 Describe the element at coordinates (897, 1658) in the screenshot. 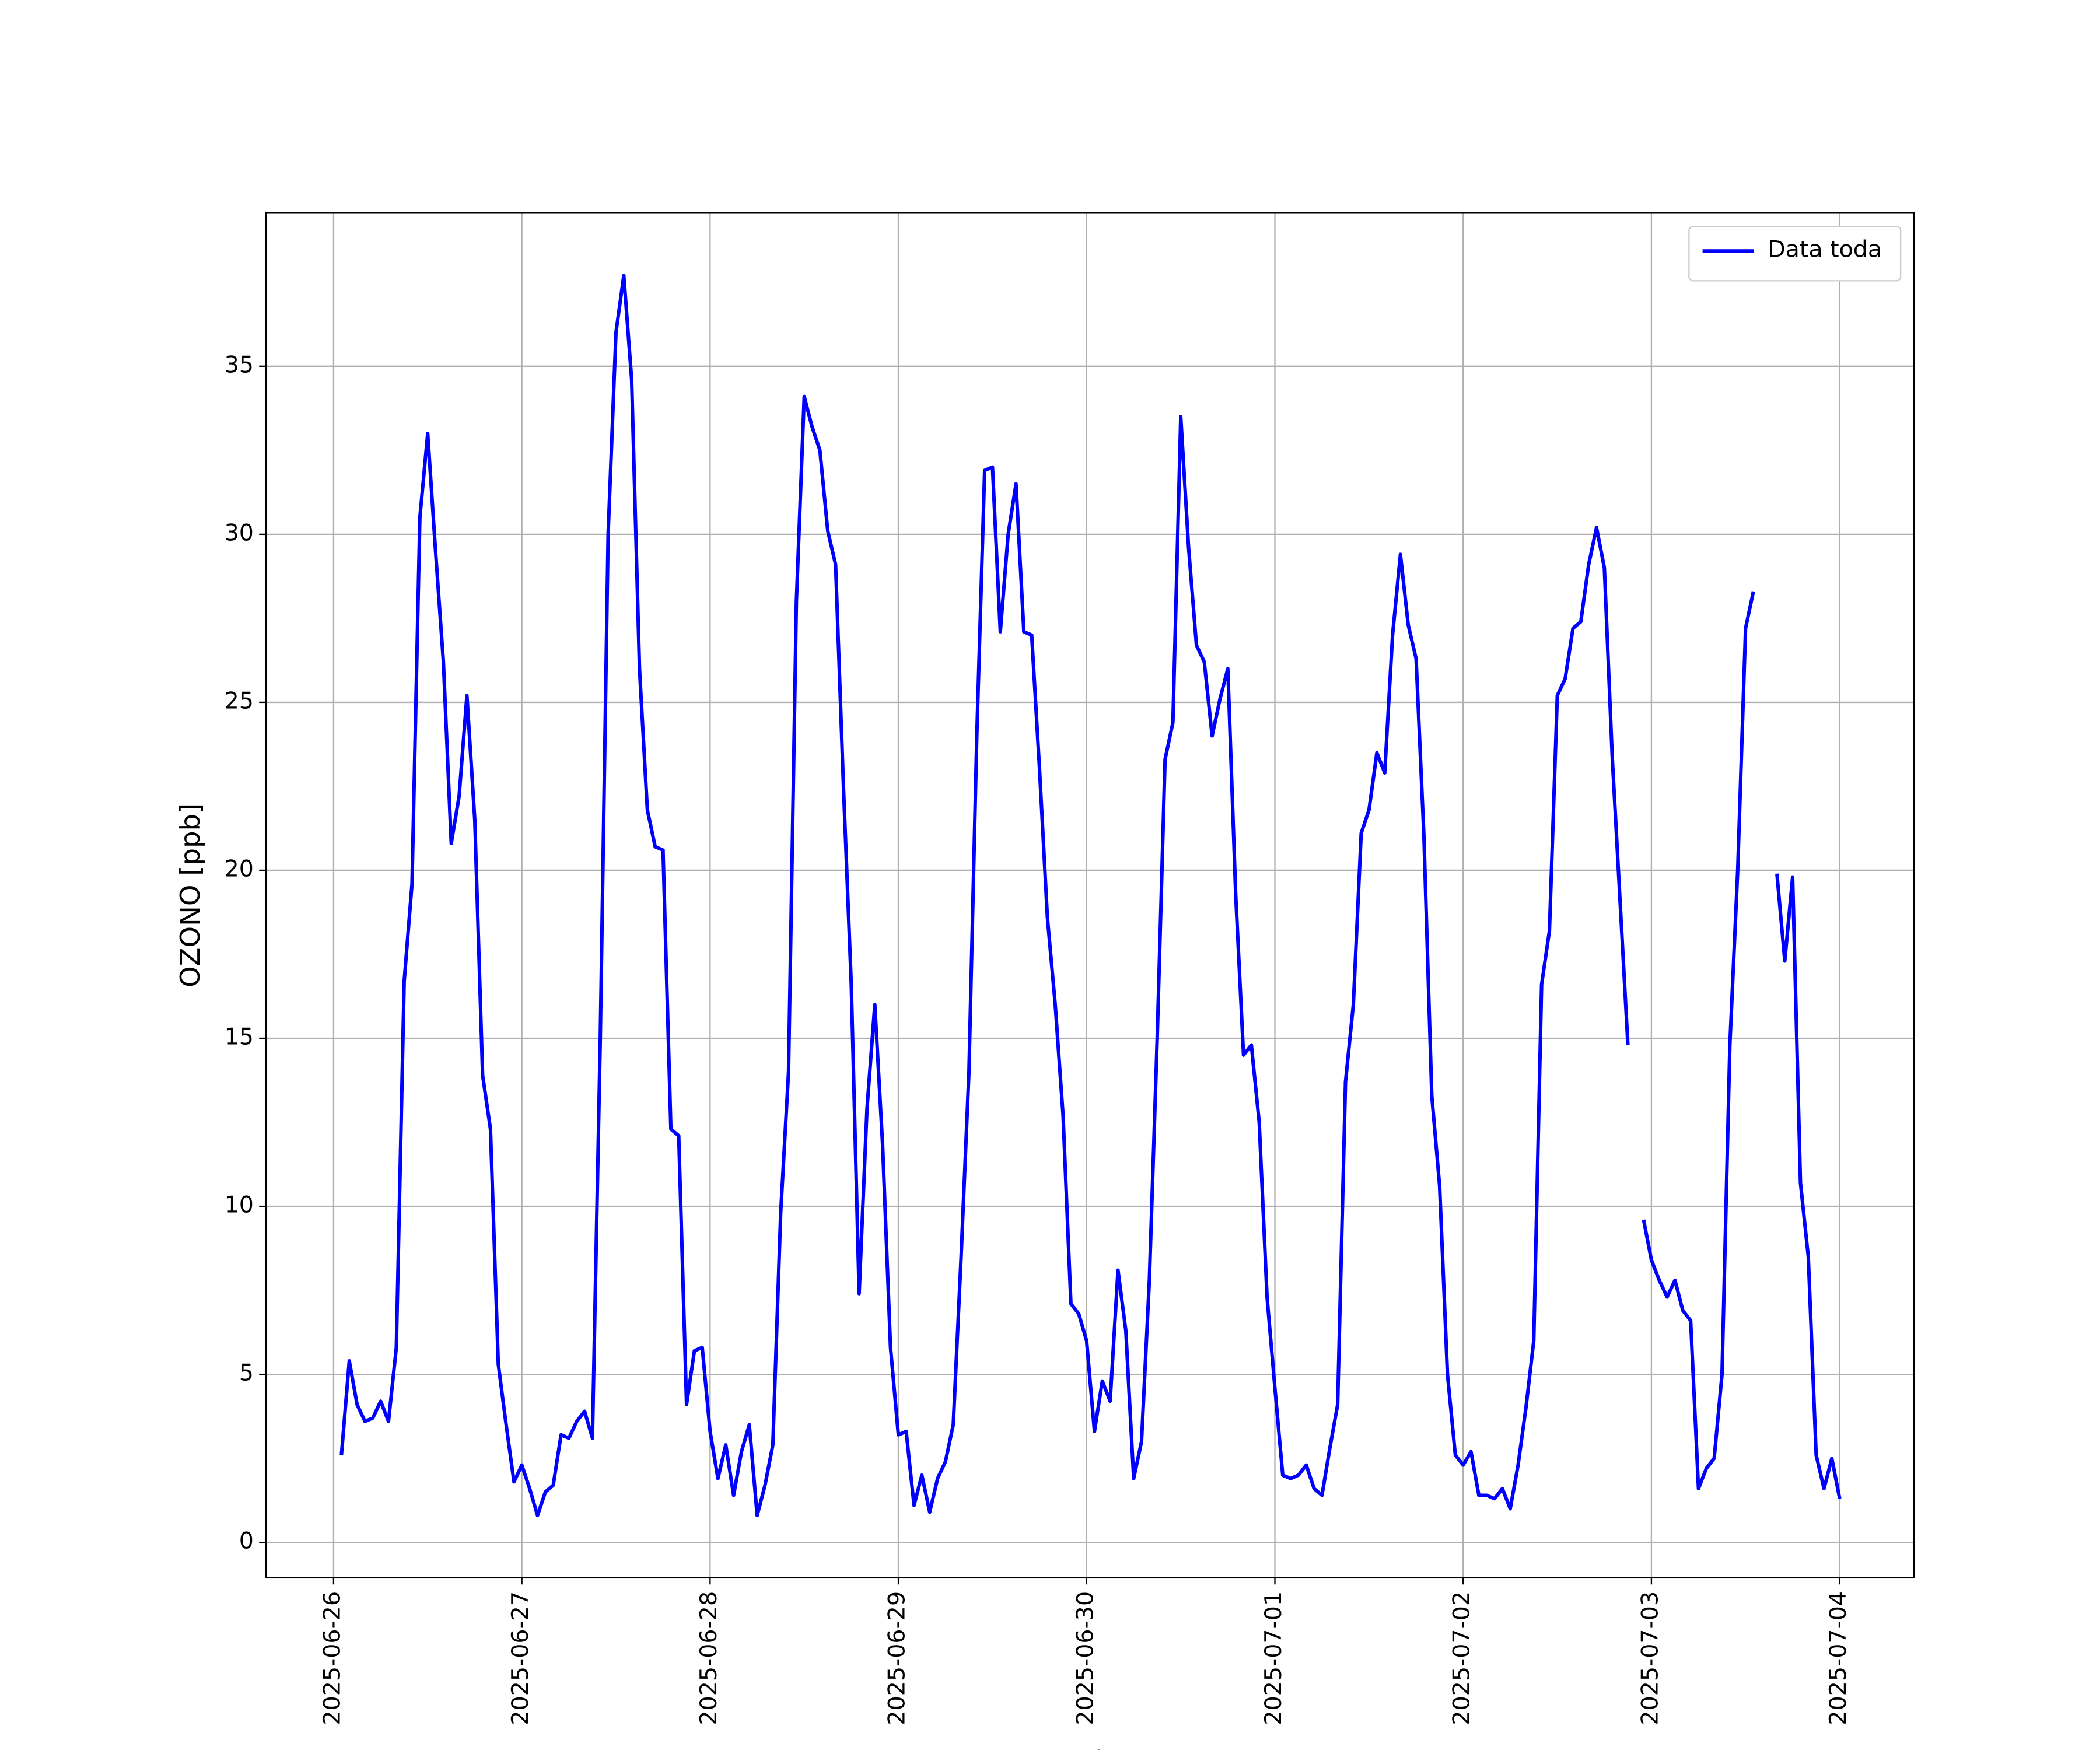

I see `x-tick-label: 2025-06-29` at that location.